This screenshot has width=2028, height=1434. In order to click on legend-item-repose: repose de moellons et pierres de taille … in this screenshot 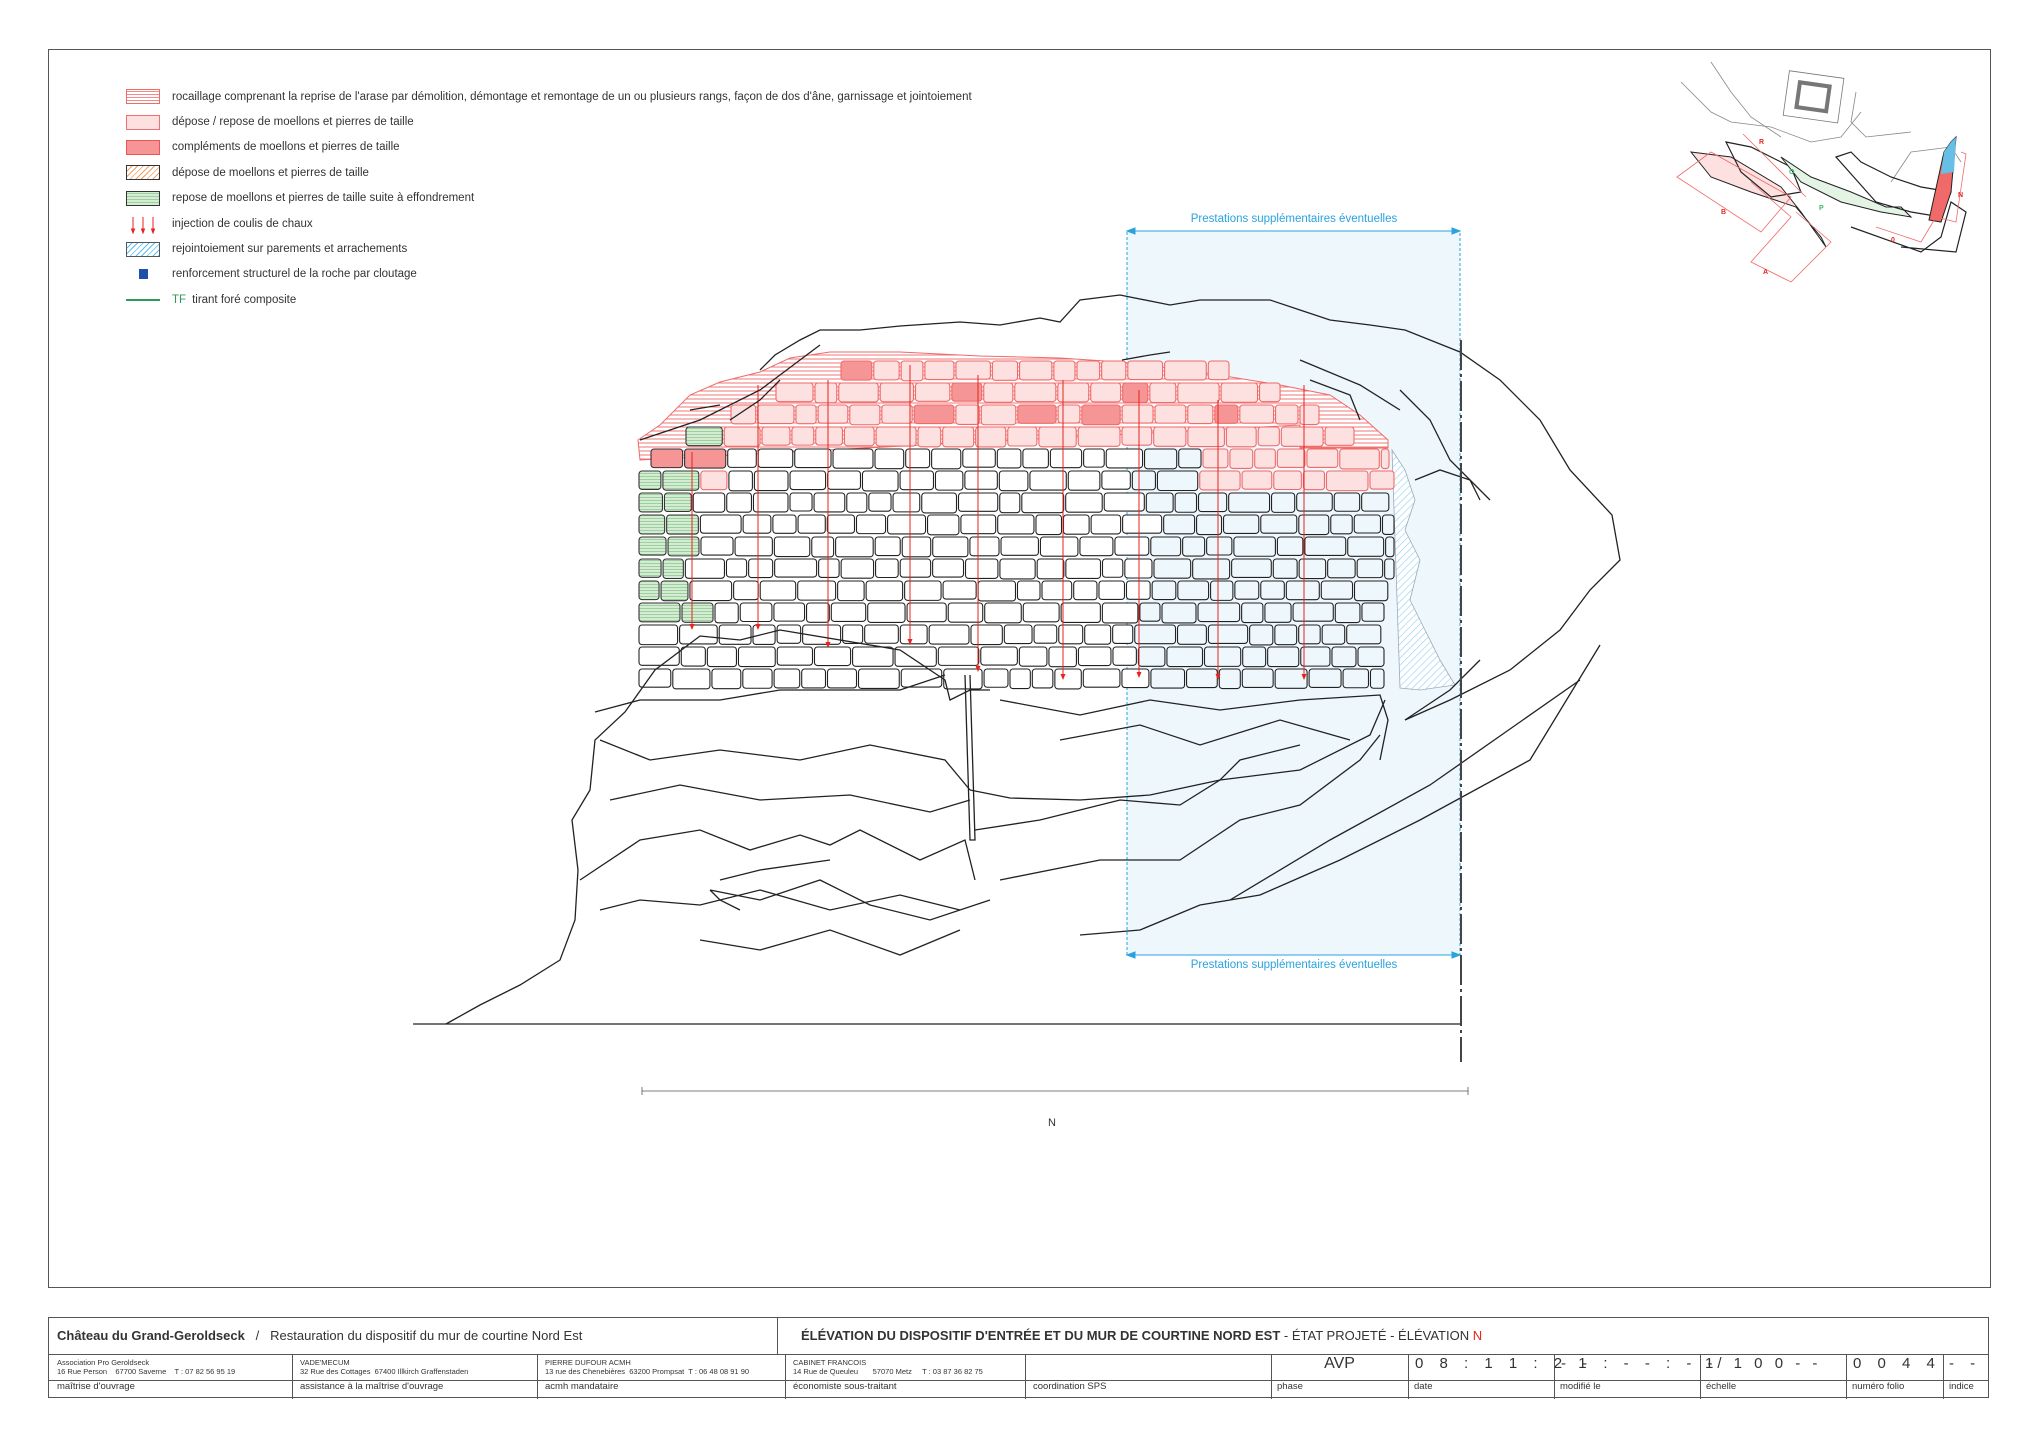, I will do `click(549, 198)`.